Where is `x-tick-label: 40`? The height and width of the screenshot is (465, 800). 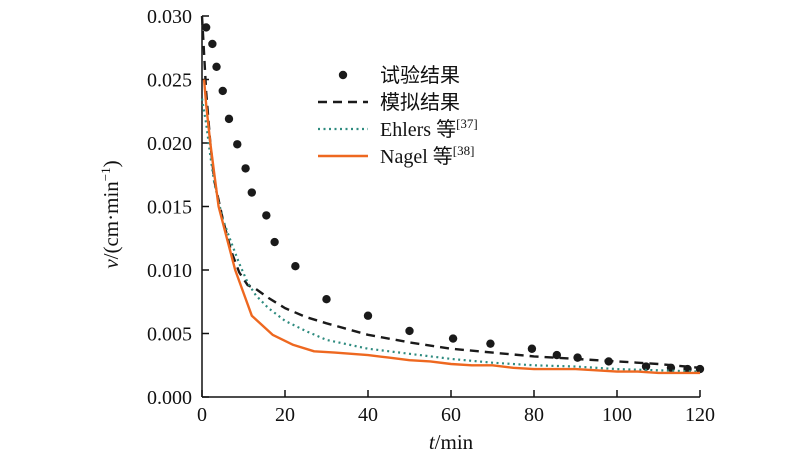
x-tick-label: 40 is located at coordinates (368, 415).